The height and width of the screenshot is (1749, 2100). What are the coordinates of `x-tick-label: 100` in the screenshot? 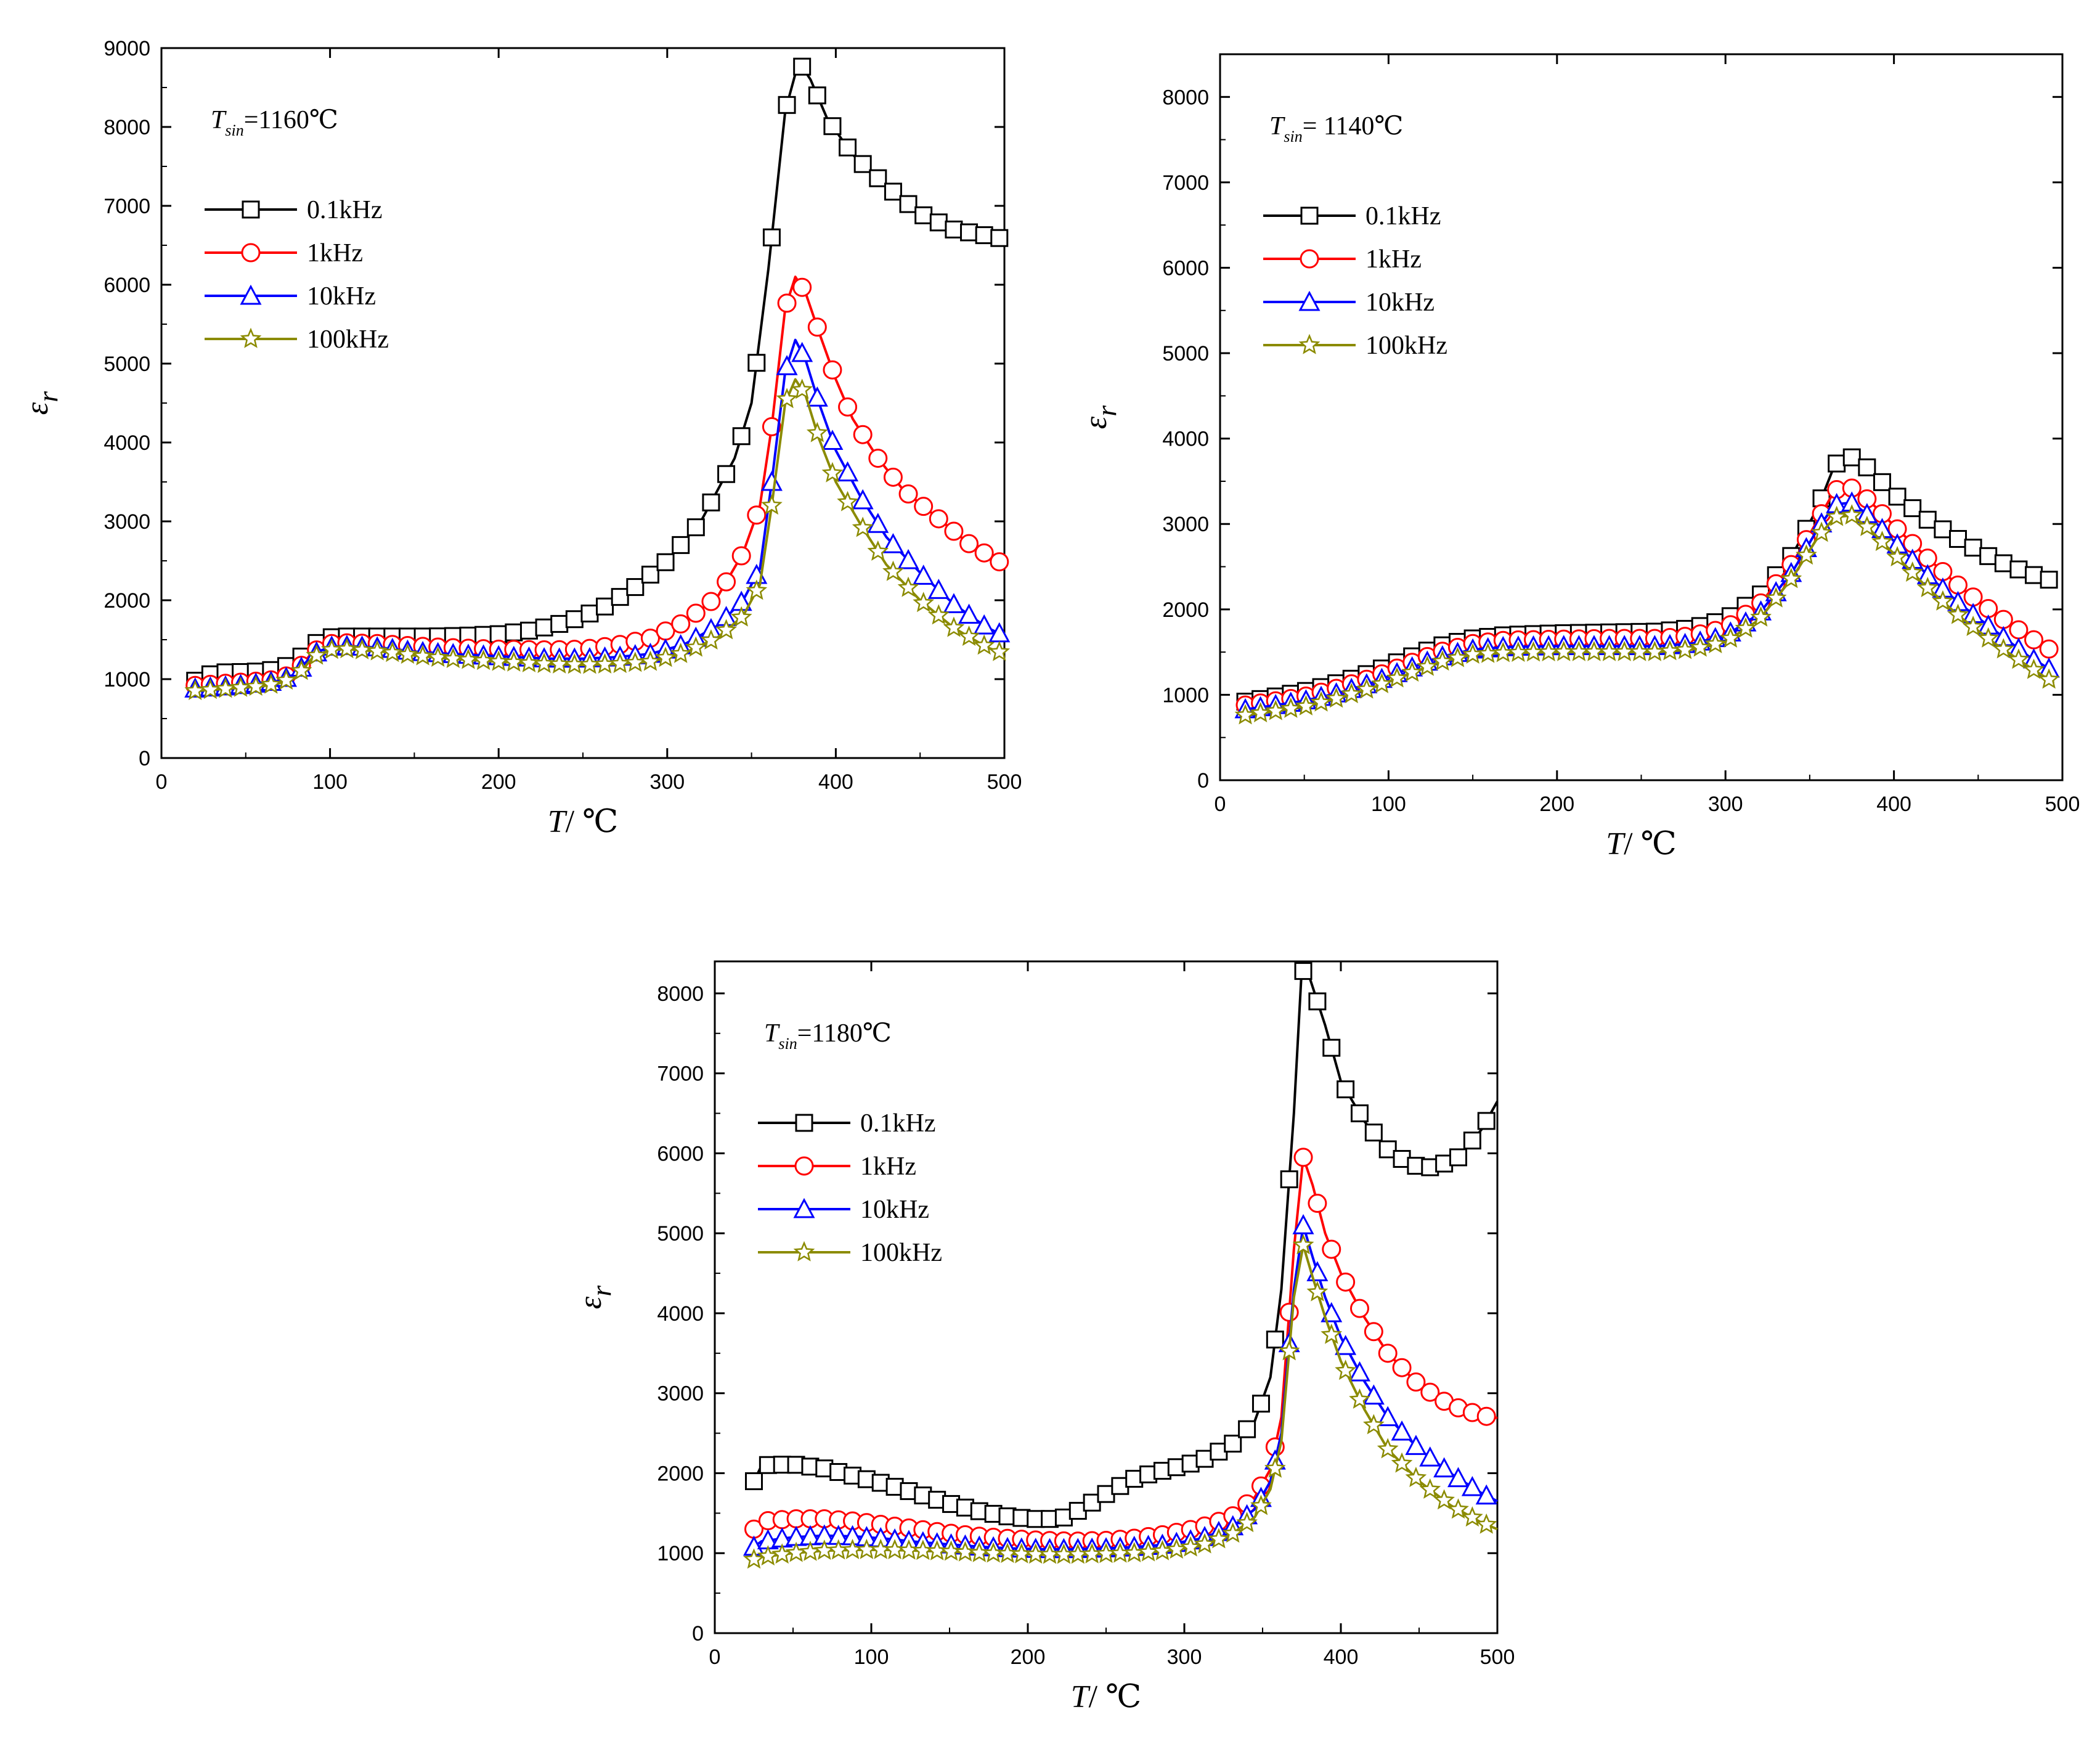 It's located at (330, 782).